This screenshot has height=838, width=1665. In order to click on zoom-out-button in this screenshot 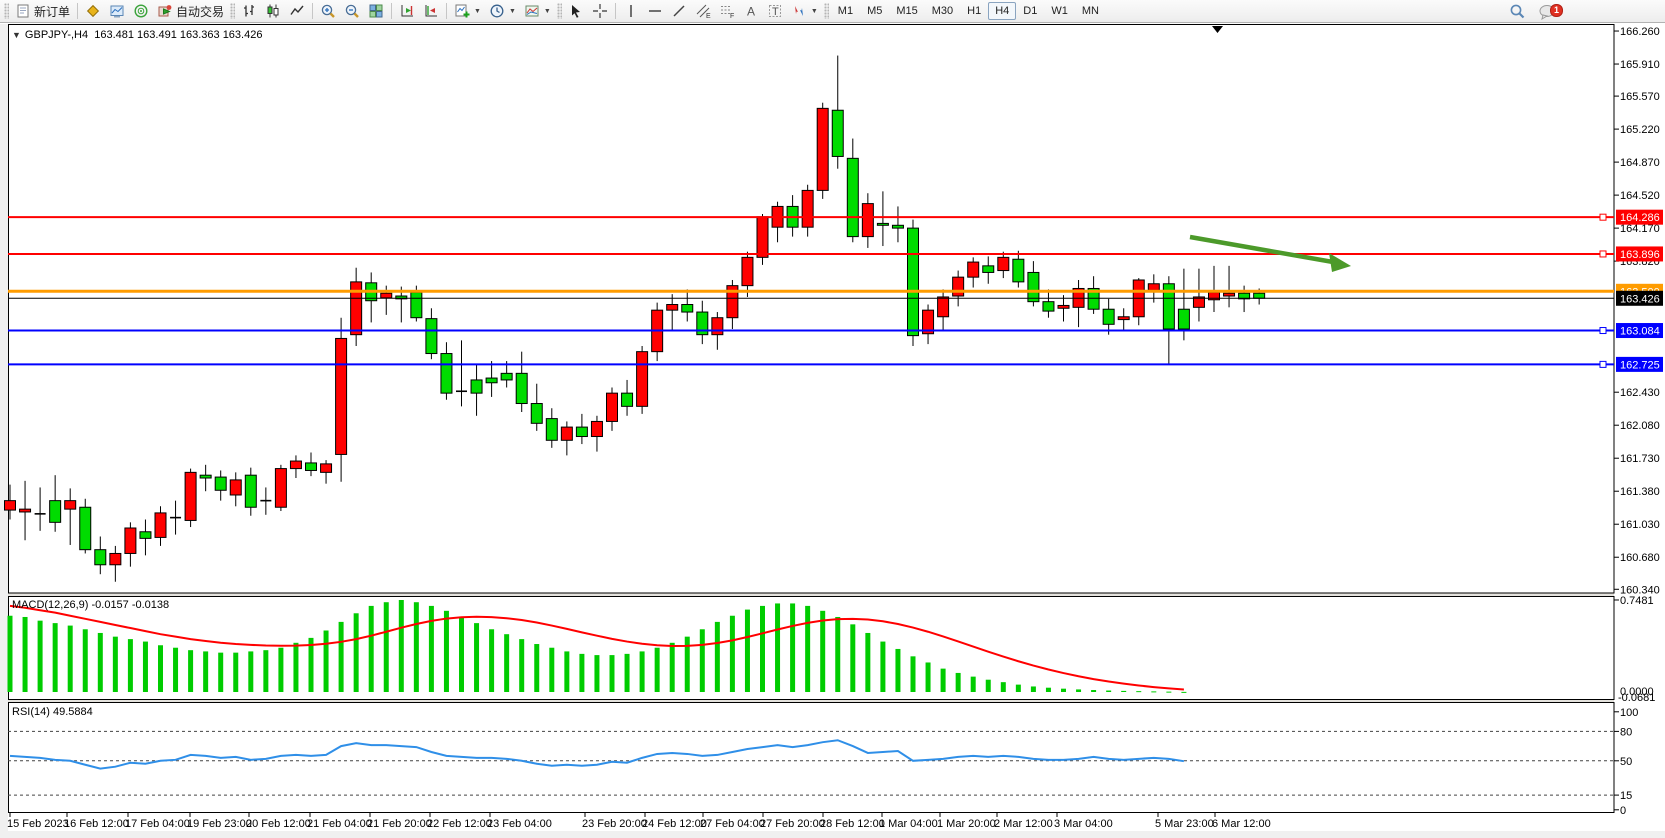, I will do `click(352, 11)`.